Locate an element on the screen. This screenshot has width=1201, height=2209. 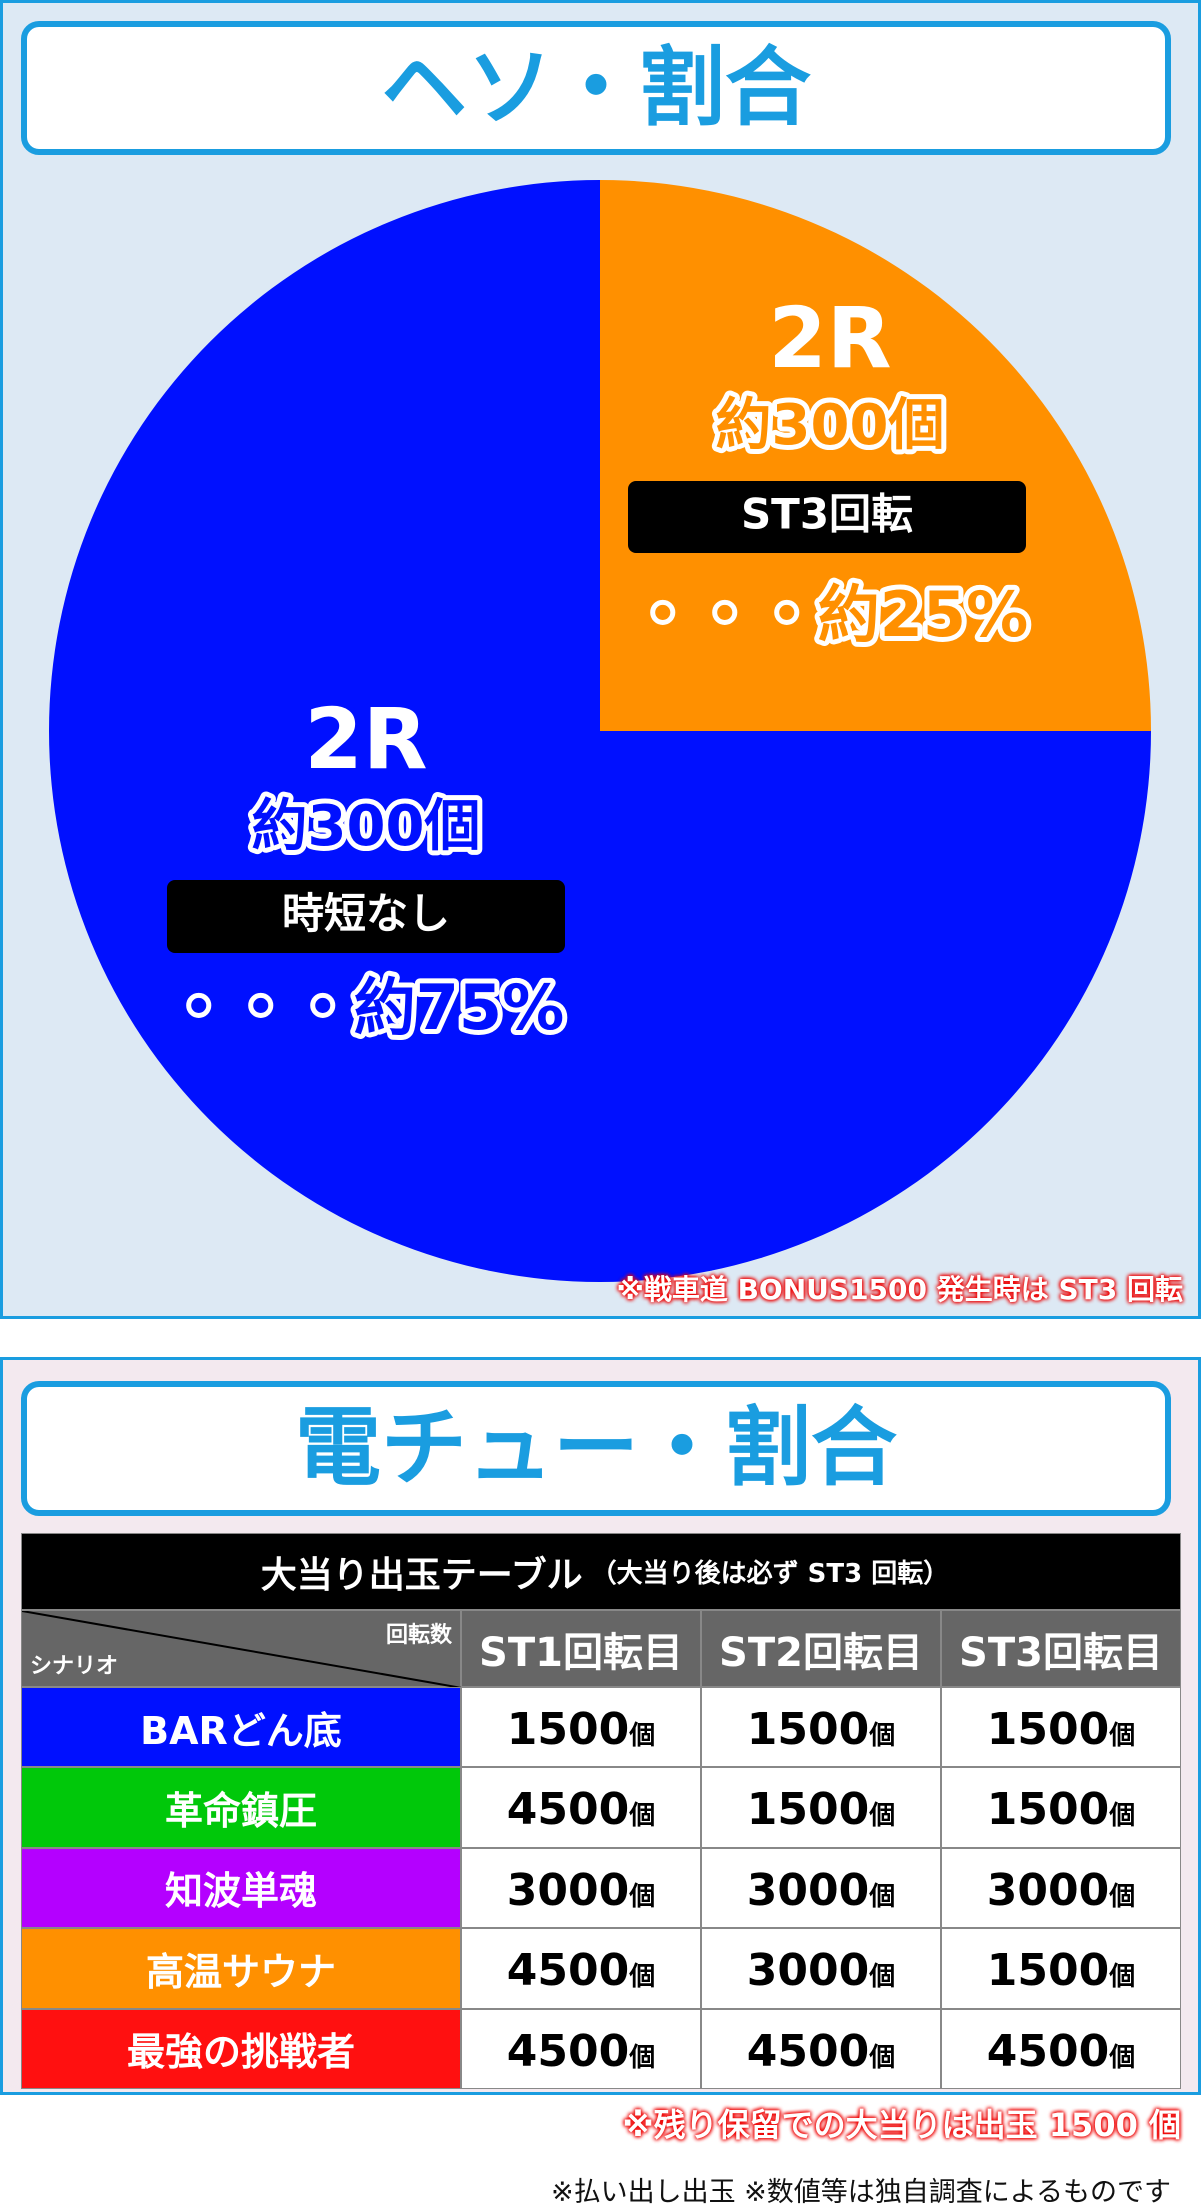
pie-slice is located at coordinates (875, 455).